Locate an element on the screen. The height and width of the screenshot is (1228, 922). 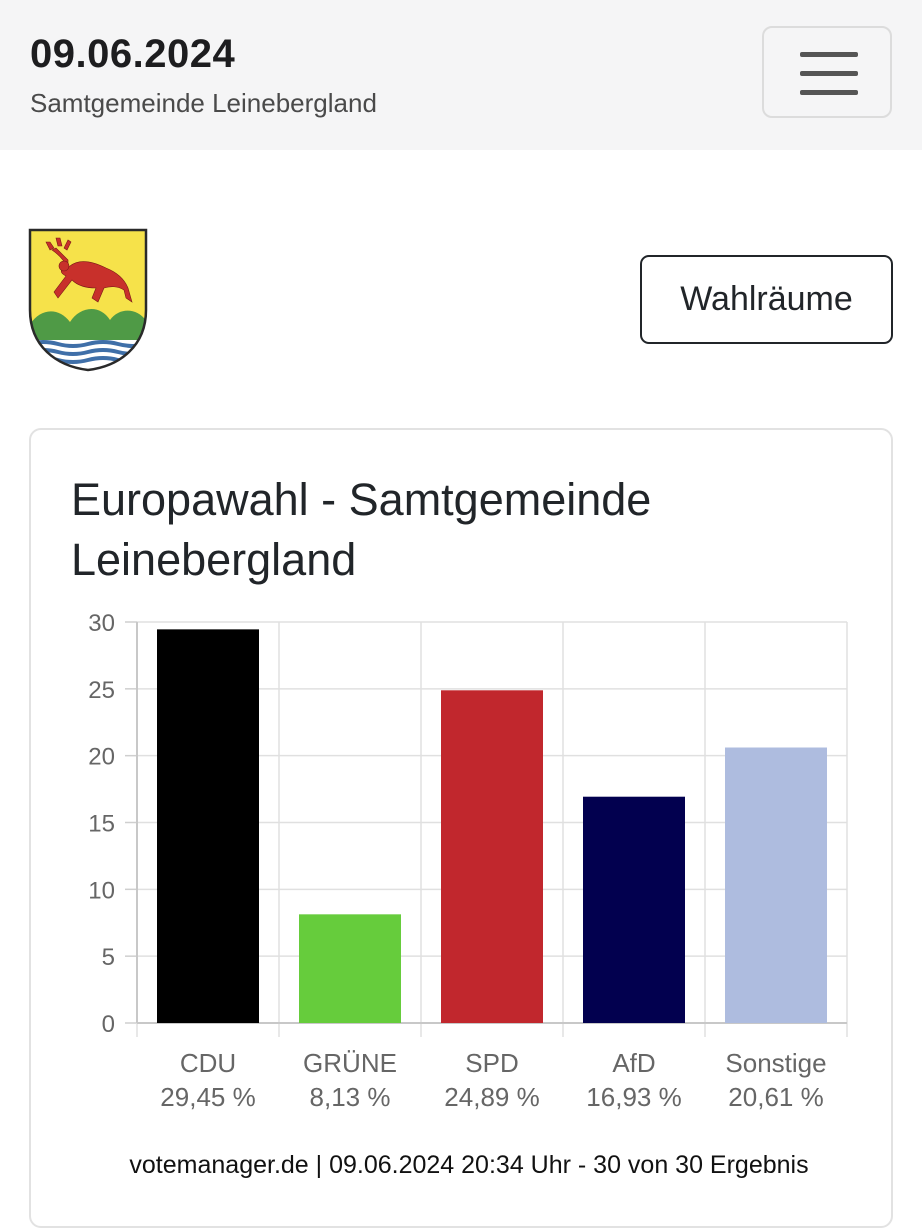
y-tick-label: 30 is located at coordinates (101, 623).